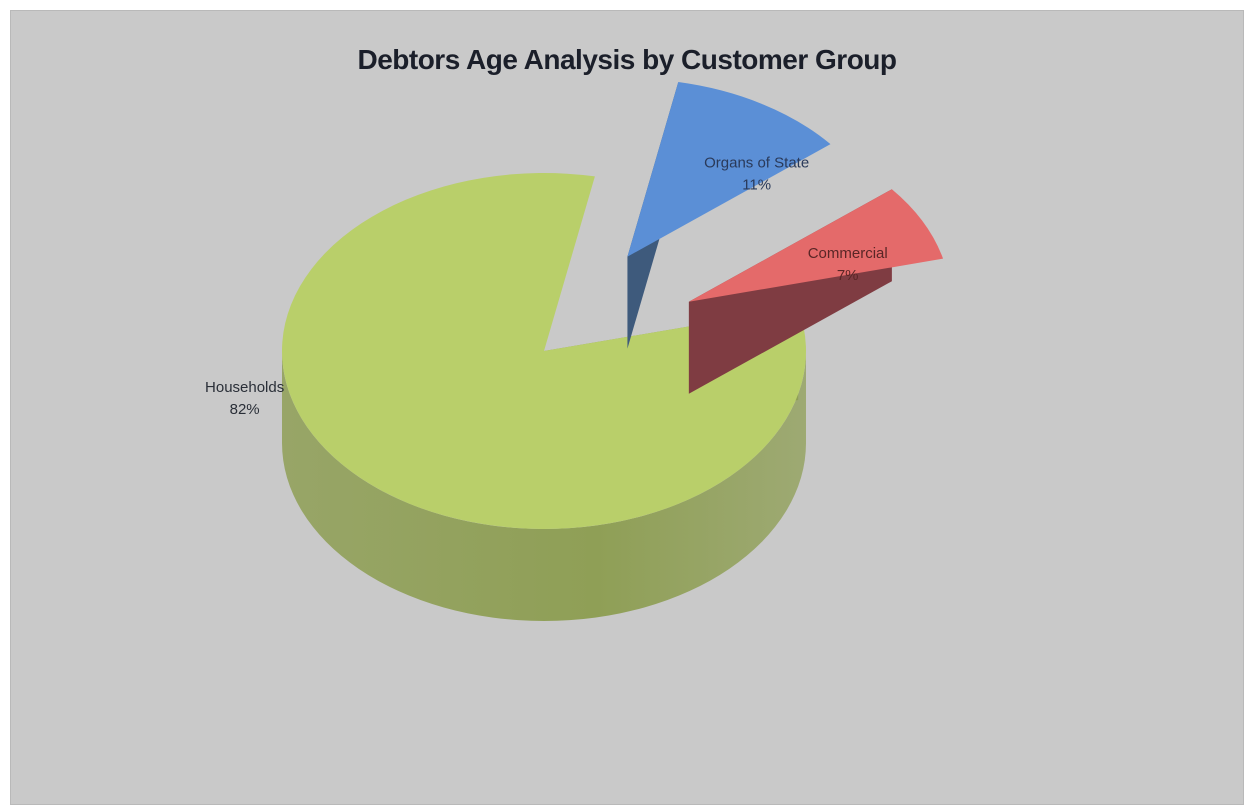 This screenshot has height=807, width=1251. What do you see at coordinates (627, 59) in the screenshot?
I see `chart-title: Debtors Age Analysis by Customer Group` at bounding box center [627, 59].